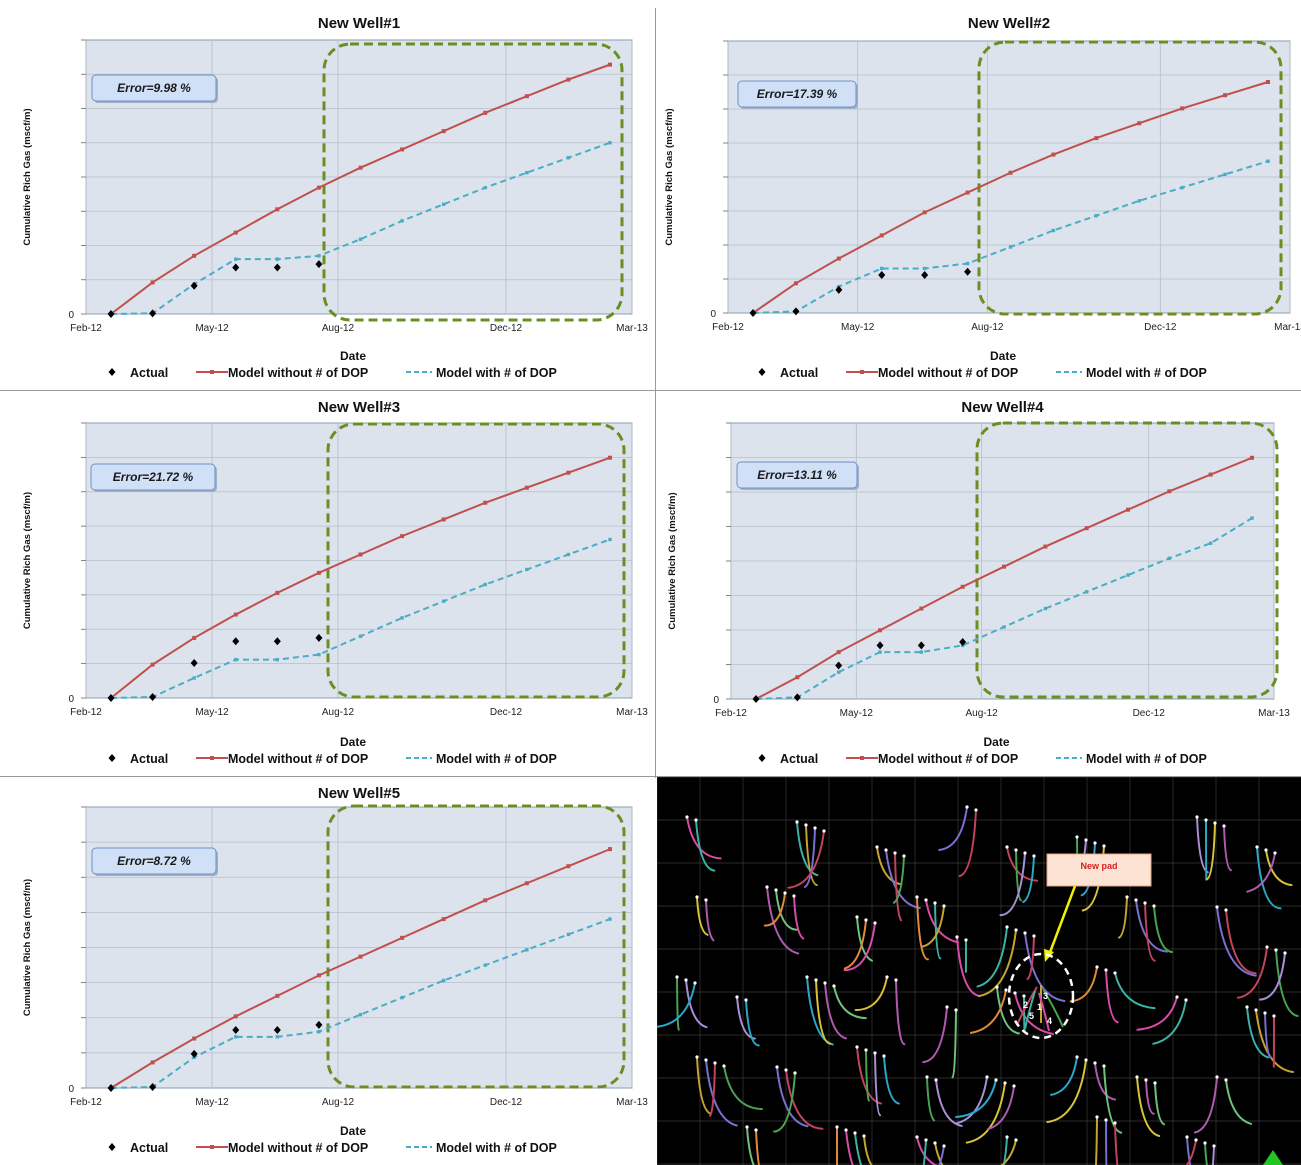 The height and width of the screenshot is (1165, 1301). Describe the element at coordinates (154, 861) in the screenshot. I see `error-label: Error=8.72 %` at that location.